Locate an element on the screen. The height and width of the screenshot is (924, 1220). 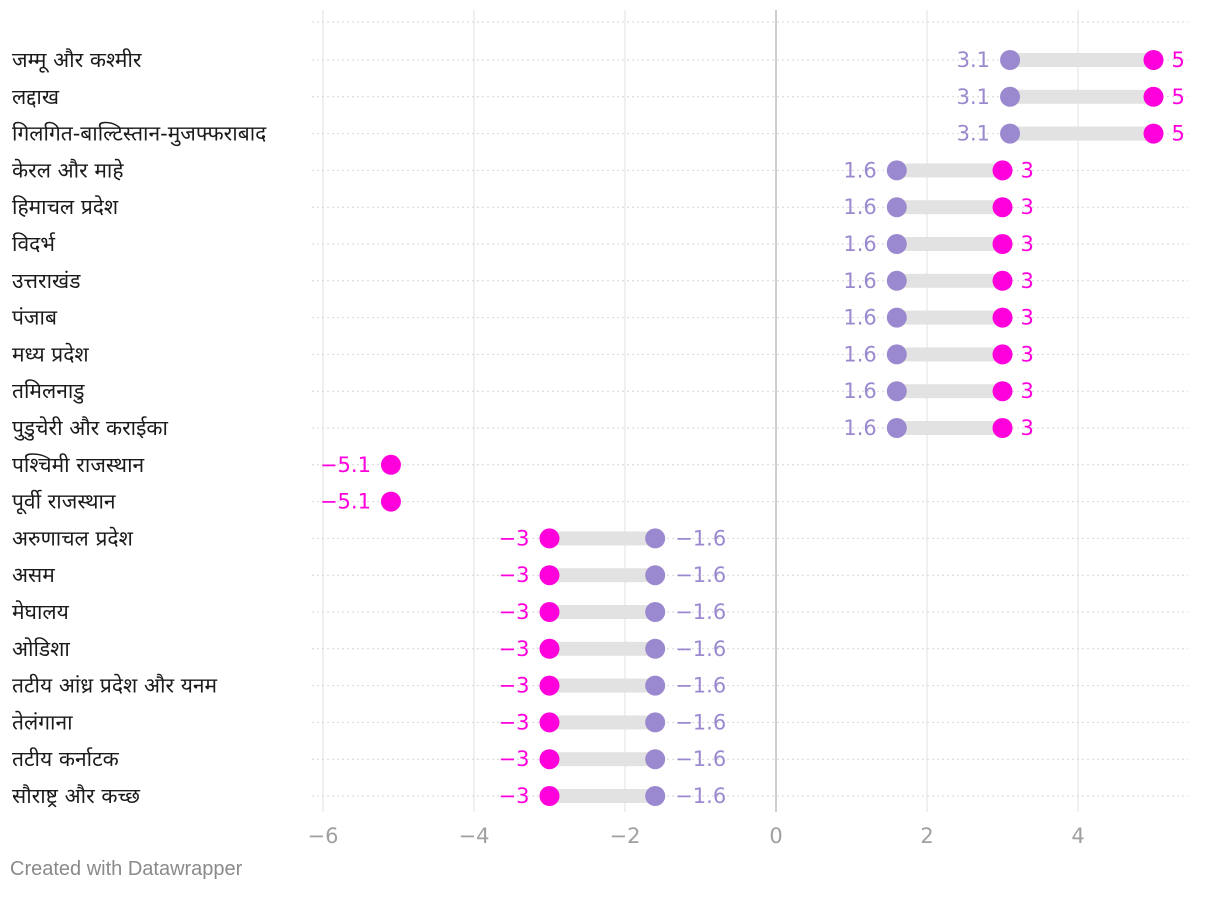
category-label: तेलंगाना is located at coordinates (42, 722).